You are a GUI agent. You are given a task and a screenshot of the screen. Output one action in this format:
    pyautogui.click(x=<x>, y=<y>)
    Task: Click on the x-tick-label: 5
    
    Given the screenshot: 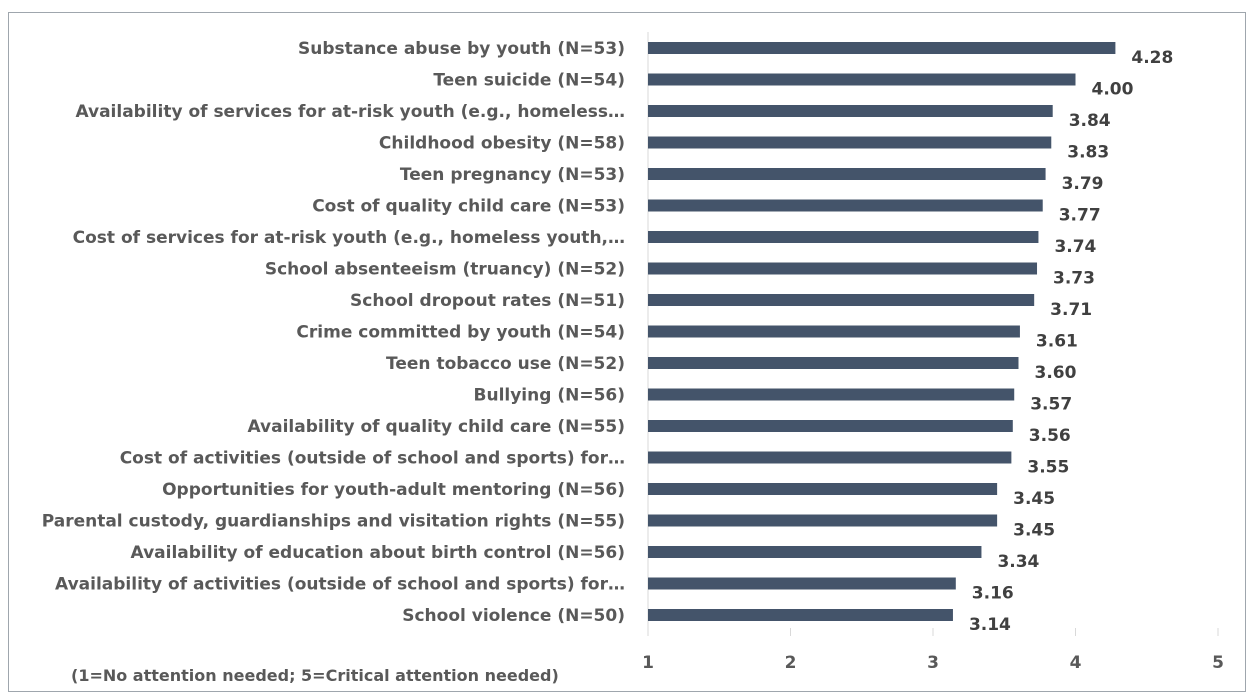 What is the action you would take?
    pyautogui.click(x=1218, y=663)
    